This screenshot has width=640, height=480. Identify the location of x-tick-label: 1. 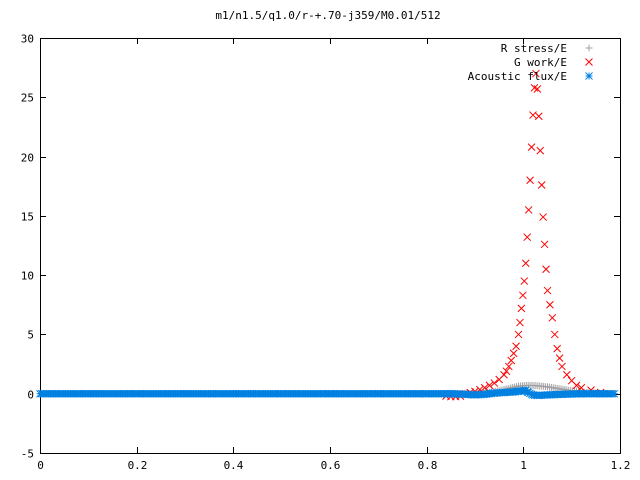
(523, 465).